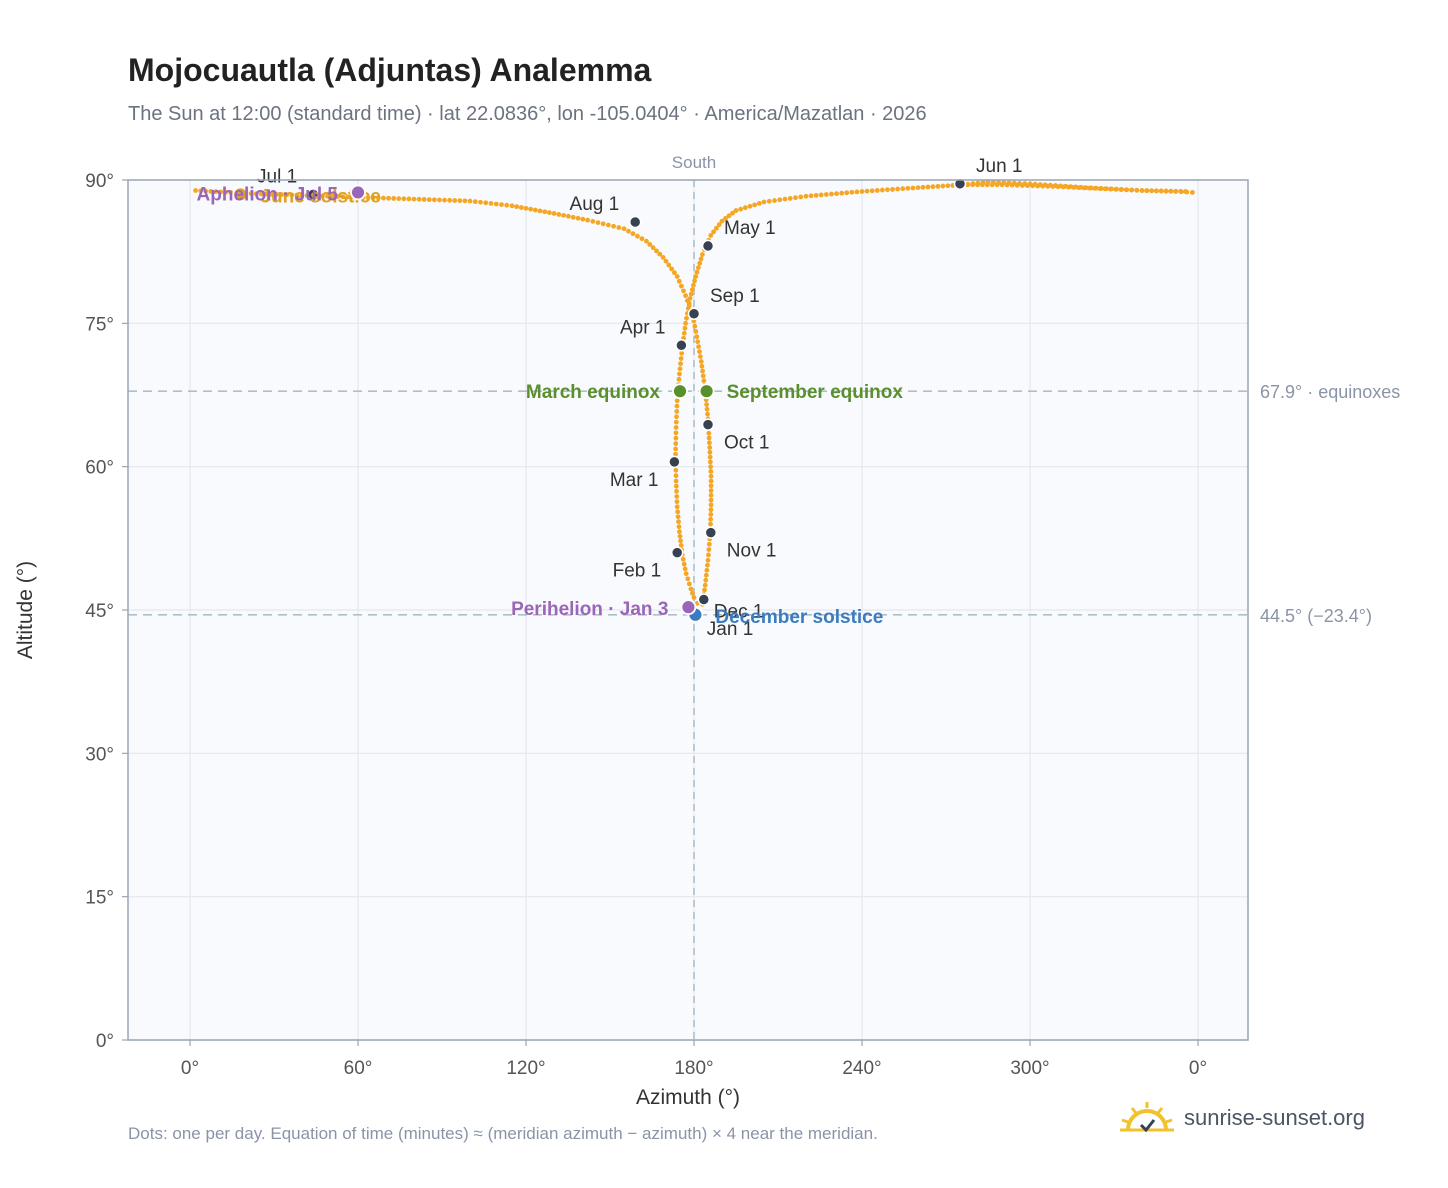 The width and height of the screenshot is (1448, 1188). I want to click on brand: sunrise-sunset.org, so click(1242, 1118).